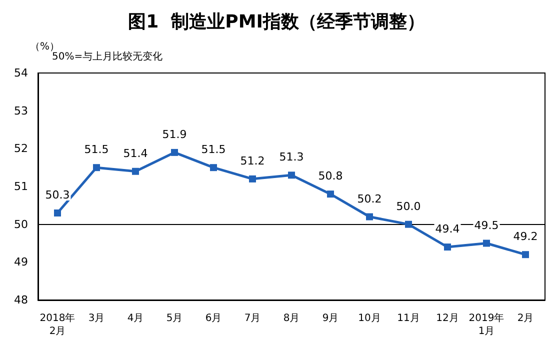 The width and height of the screenshot is (553, 347). Describe the element at coordinates (135, 153) in the screenshot. I see `text: 51.4` at that location.